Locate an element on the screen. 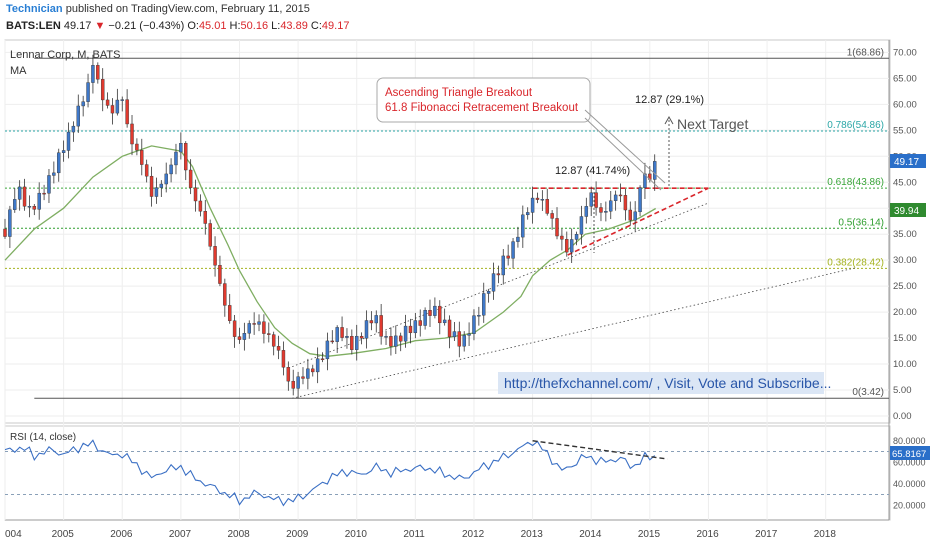  time-tick-label: 2010 is located at coordinates (356, 534).